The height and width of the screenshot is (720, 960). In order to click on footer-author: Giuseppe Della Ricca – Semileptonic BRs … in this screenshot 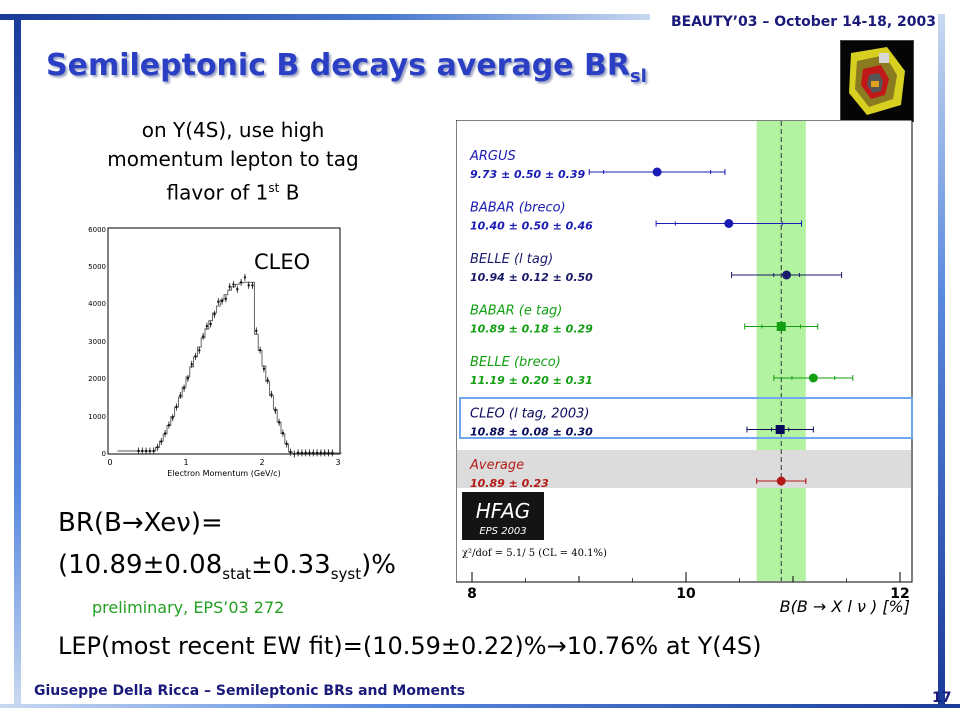, I will do `click(250, 691)`.